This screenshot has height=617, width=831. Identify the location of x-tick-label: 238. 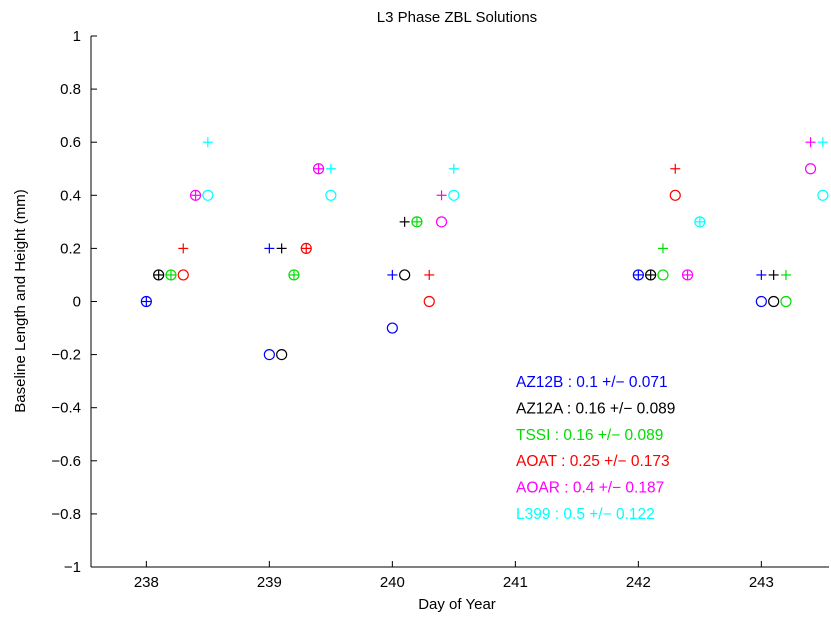
(146, 582).